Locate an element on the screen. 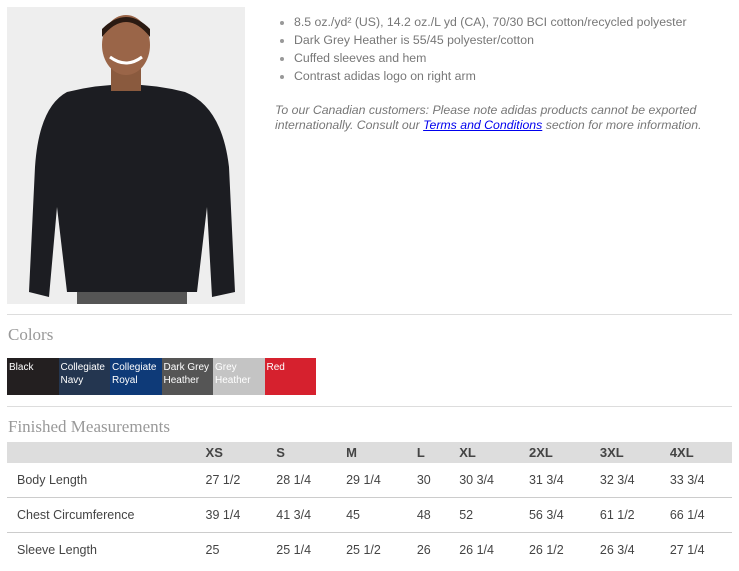 The height and width of the screenshot is (571, 739). terms-link: Terms and Conditions is located at coordinates (483, 125).